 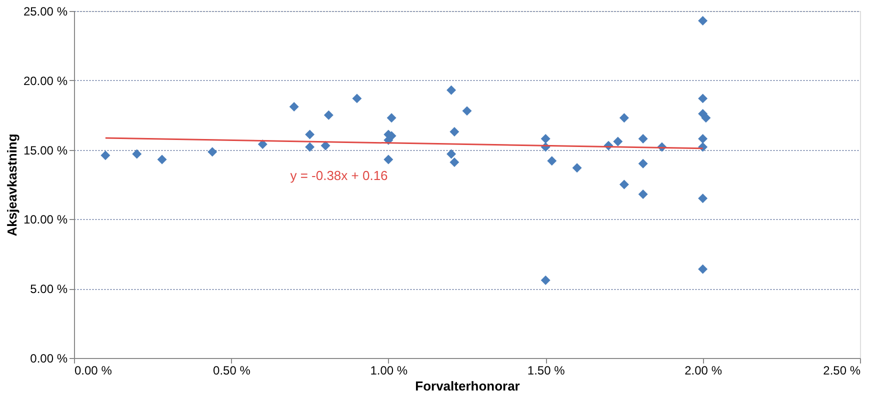 What do you see at coordinates (45, 150) in the screenshot?
I see `y-tick-label: 15.00 %` at bounding box center [45, 150].